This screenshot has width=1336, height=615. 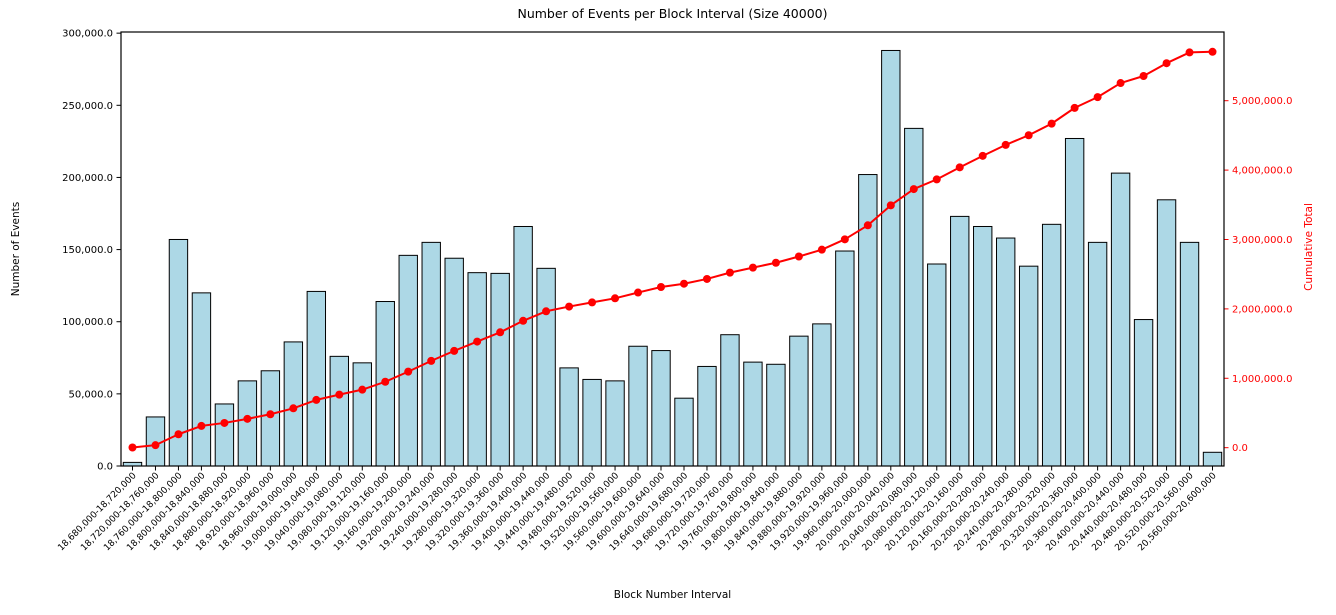 I want to click on right-tick-label: 0.0, so click(x=1240, y=448).